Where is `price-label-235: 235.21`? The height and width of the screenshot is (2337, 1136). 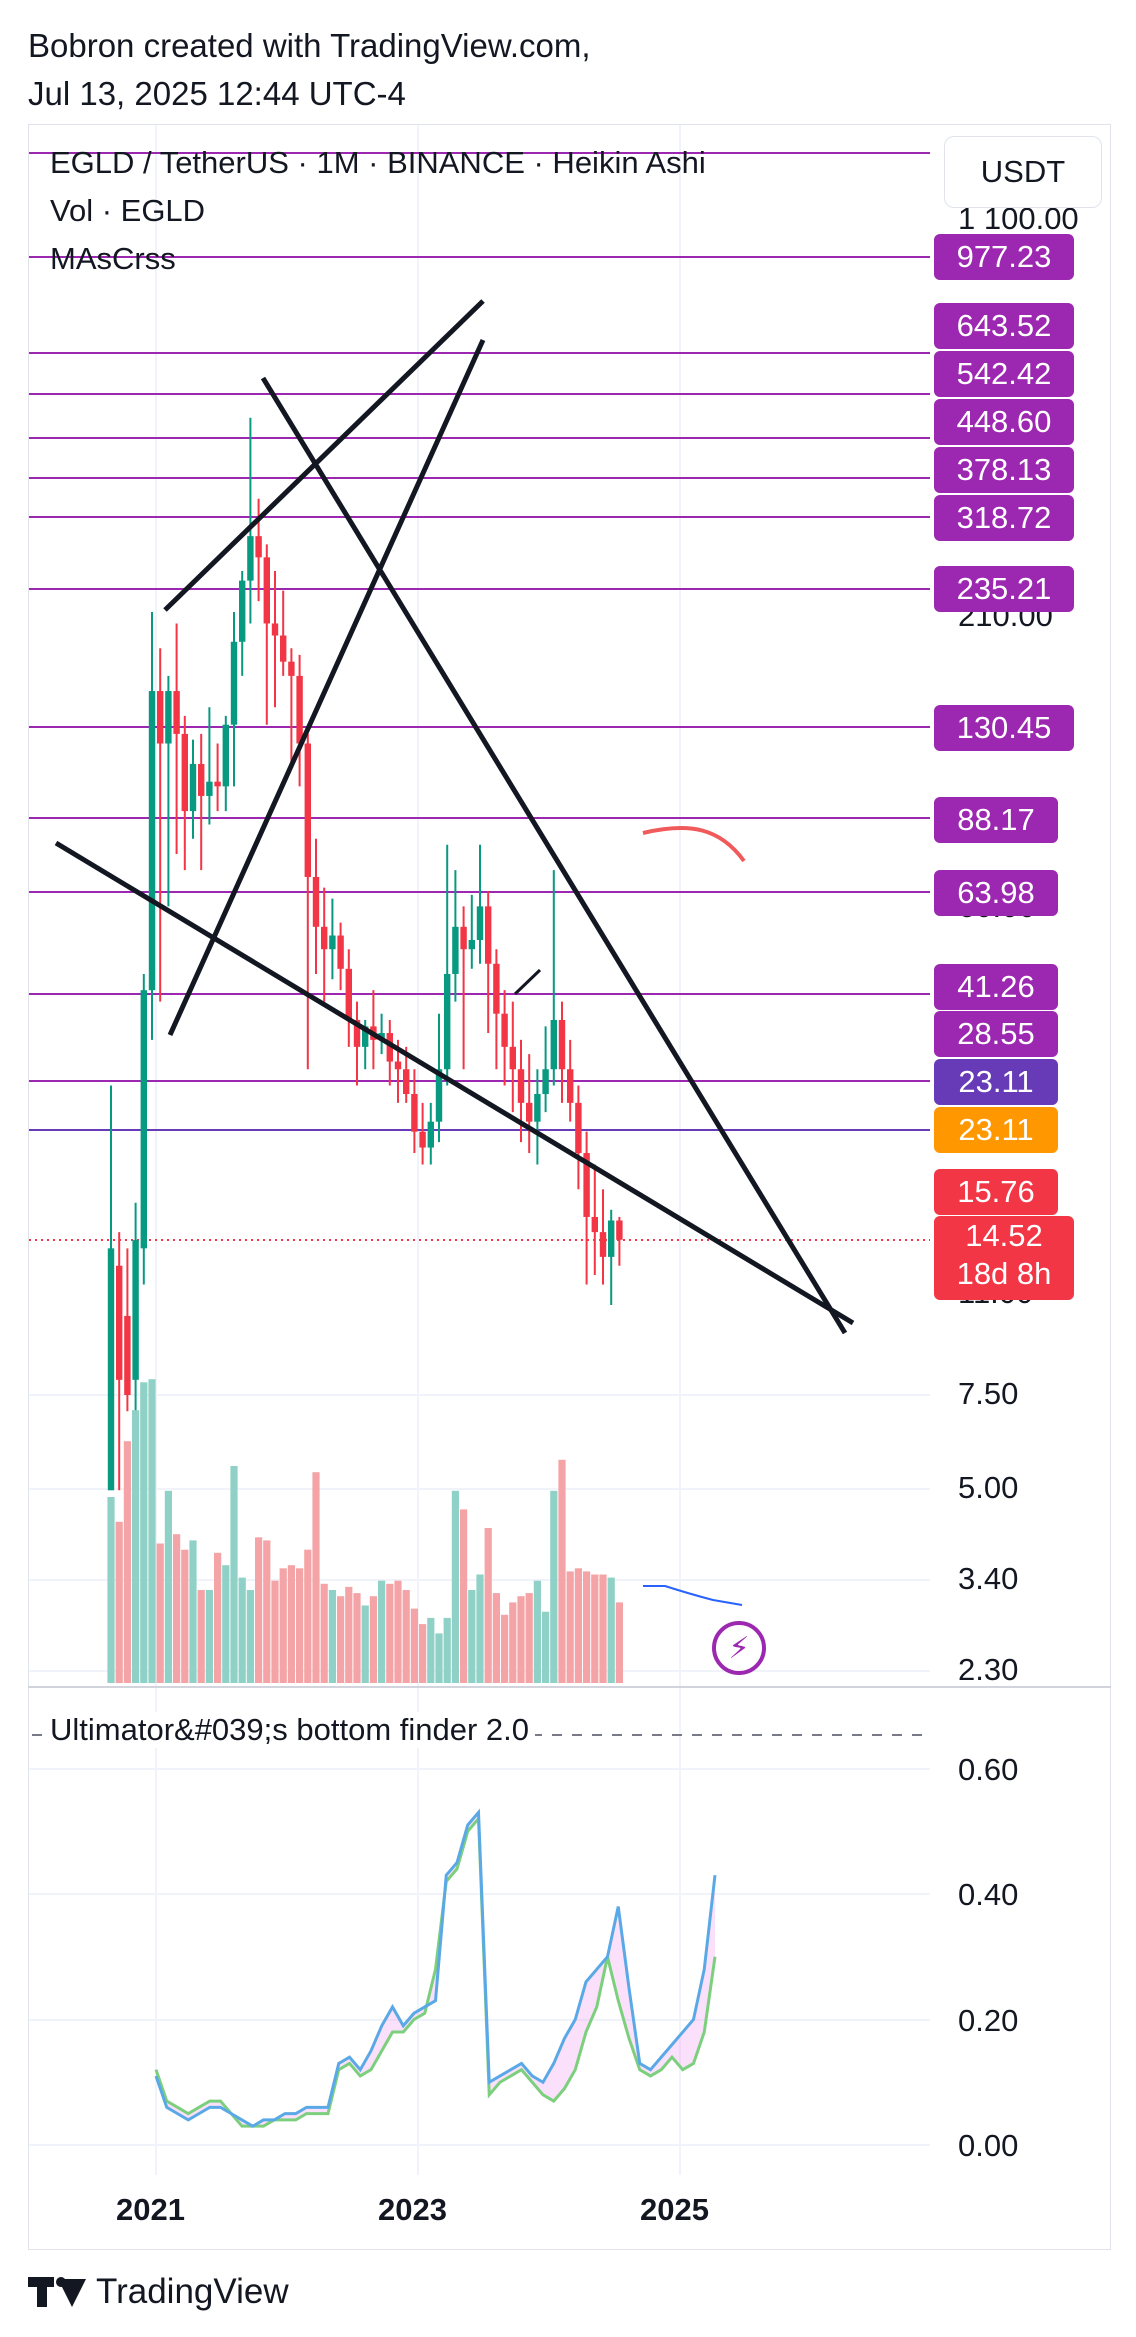
price-label-235: 235.21 is located at coordinates (1004, 589).